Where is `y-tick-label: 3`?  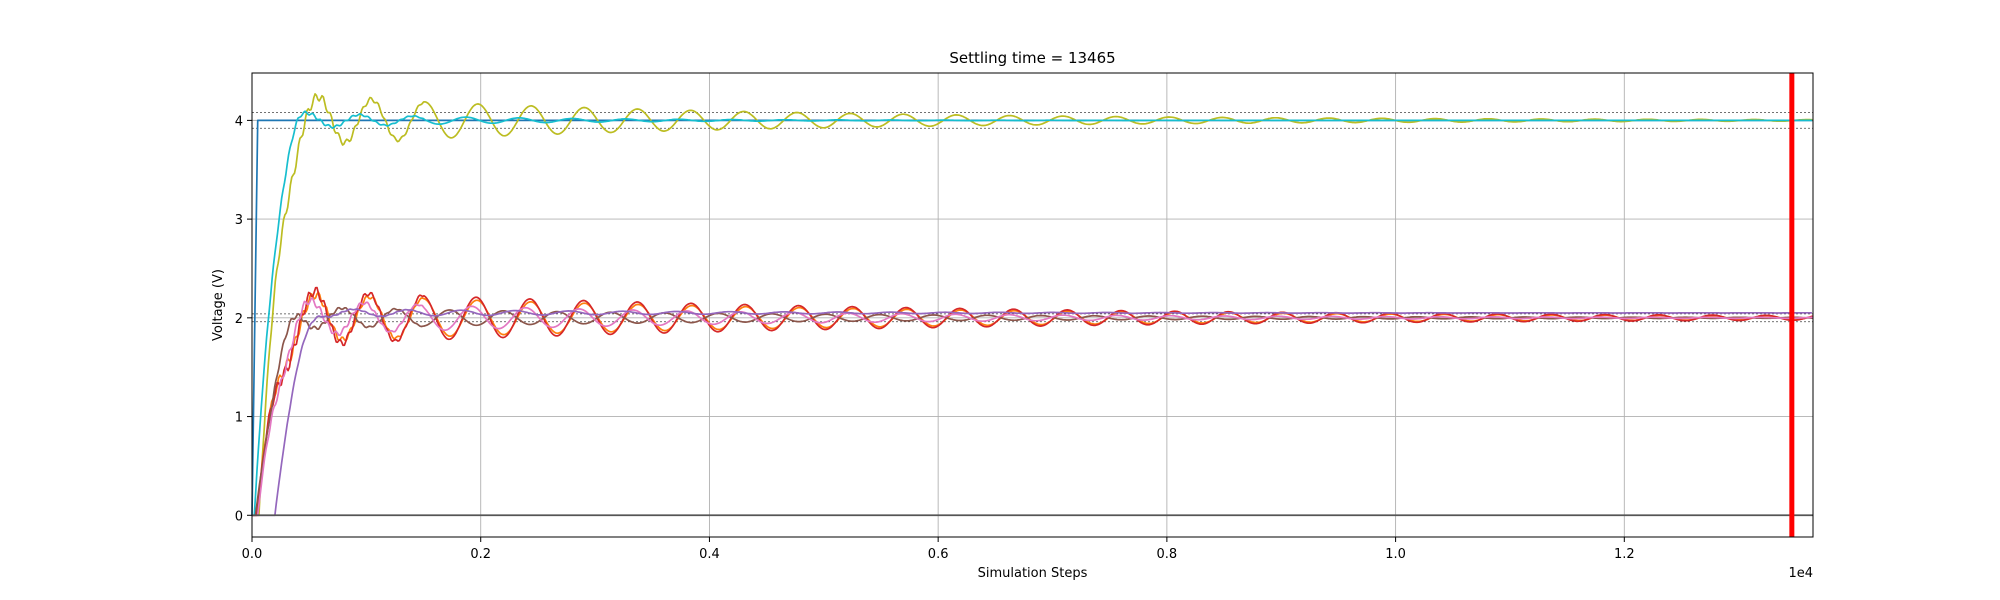
y-tick-label: 3 is located at coordinates (239, 220).